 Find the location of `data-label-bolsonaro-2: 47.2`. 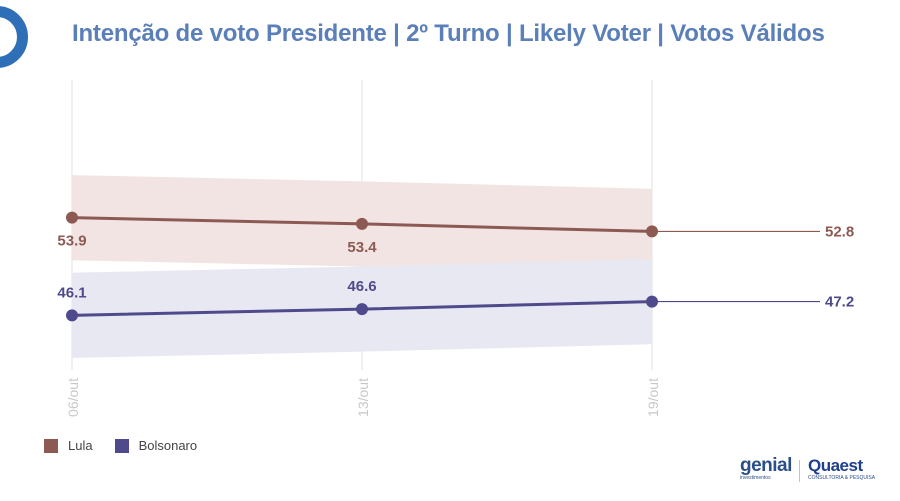

data-label-bolsonaro-2: 47.2 is located at coordinates (839, 302).